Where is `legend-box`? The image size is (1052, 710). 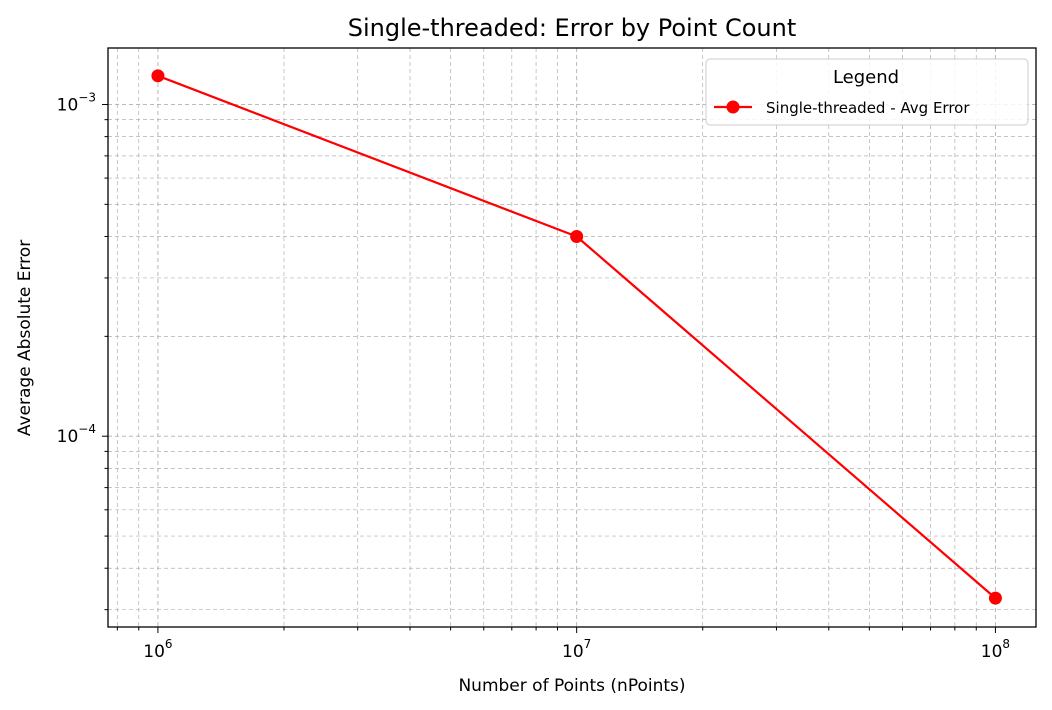 legend-box is located at coordinates (867, 92).